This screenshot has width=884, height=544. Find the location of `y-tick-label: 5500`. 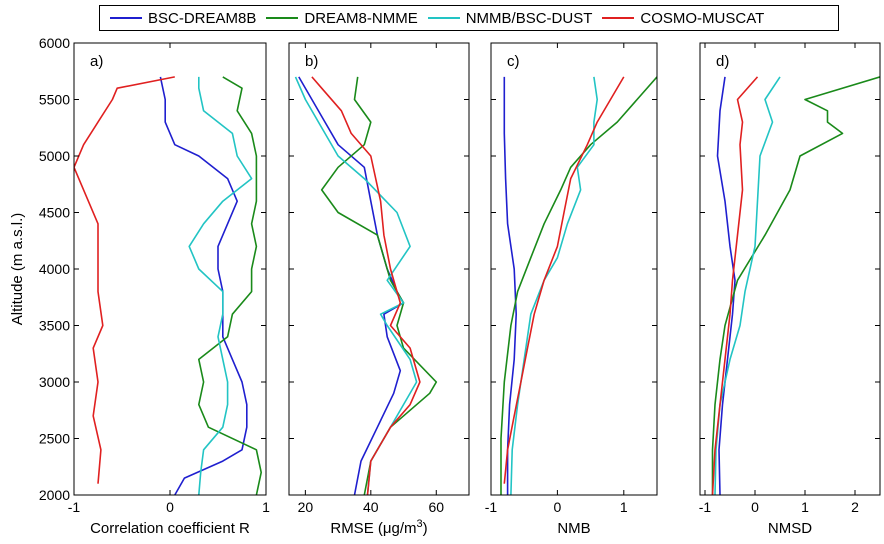

y-tick-label: 5500 is located at coordinates (54, 100).